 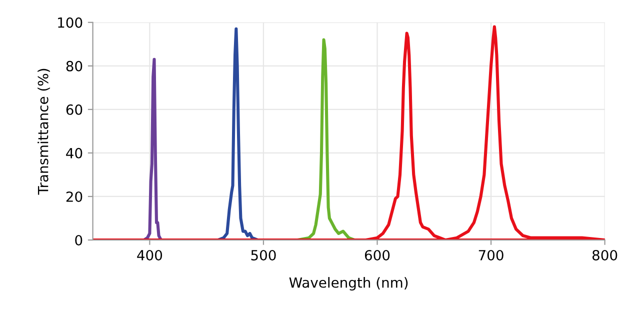 I want to click on y-axis-title: Transmittance (%), so click(x=44, y=131).